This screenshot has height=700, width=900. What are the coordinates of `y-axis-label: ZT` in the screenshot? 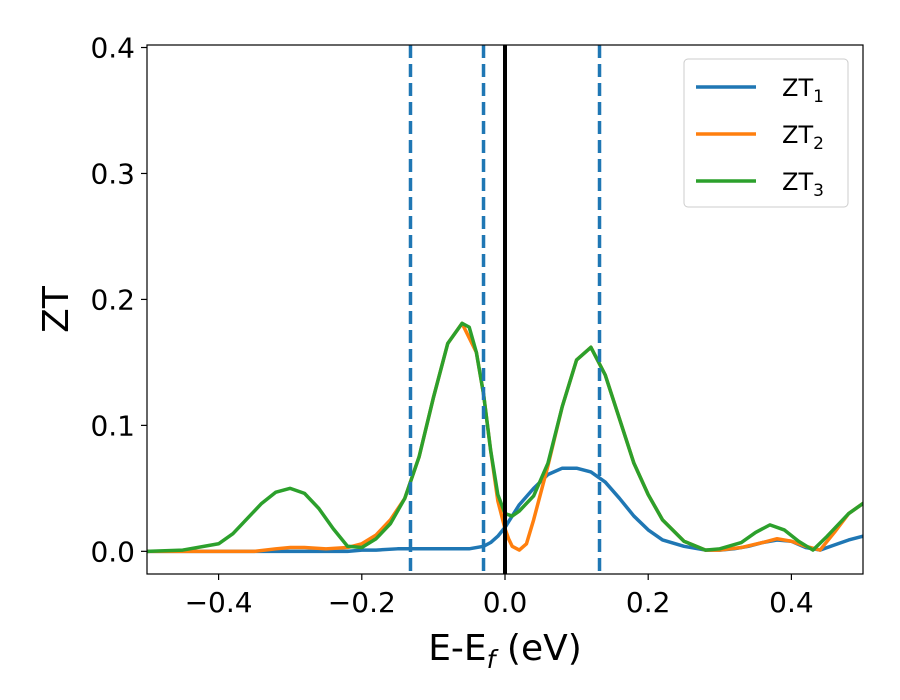 It's located at (56, 309).